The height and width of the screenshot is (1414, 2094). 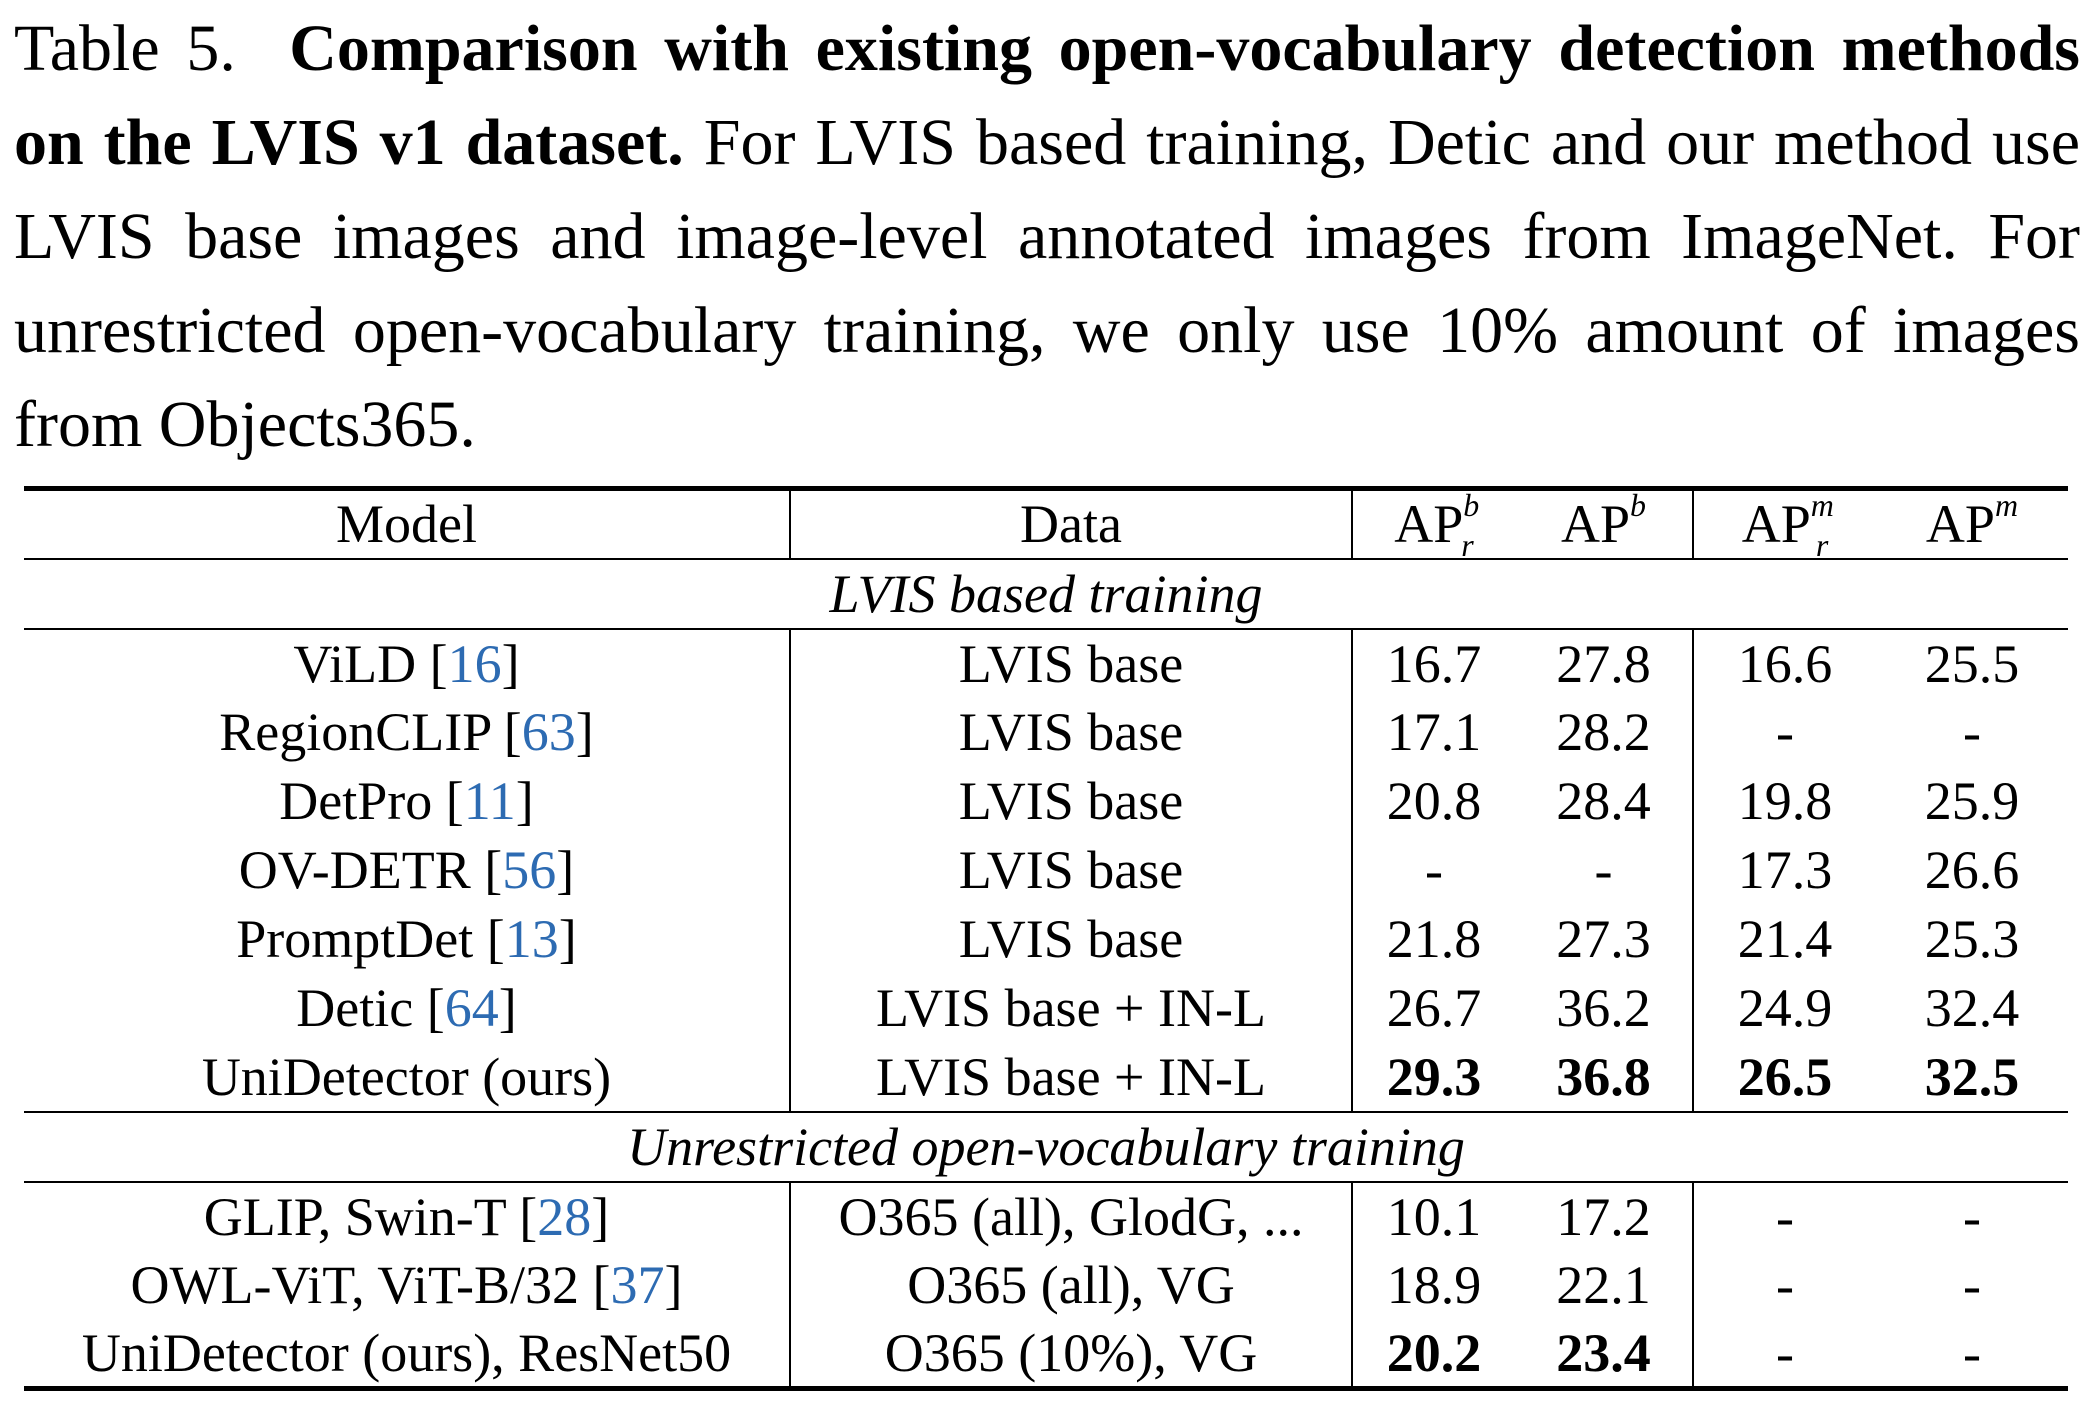 What do you see at coordinates (1433, 1216) in the screenshot?
I see `cell-apr-b: 10.1` at bounding box center [1433, 1216].